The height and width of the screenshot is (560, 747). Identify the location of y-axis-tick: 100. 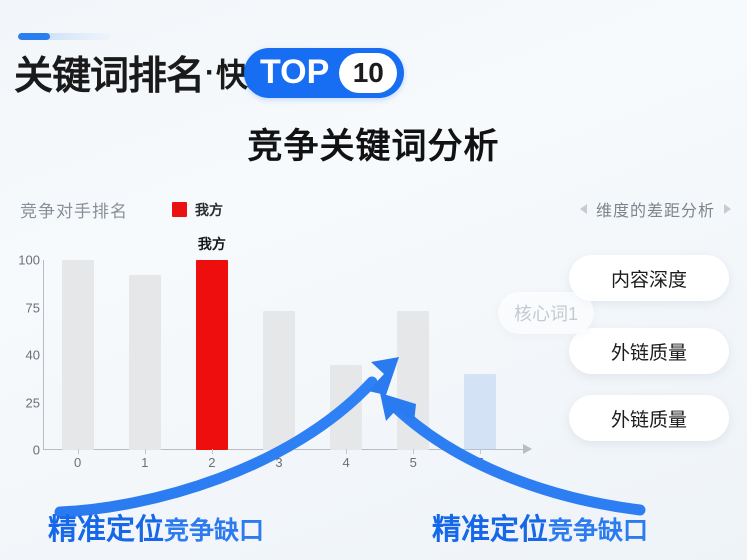
(29, 260).